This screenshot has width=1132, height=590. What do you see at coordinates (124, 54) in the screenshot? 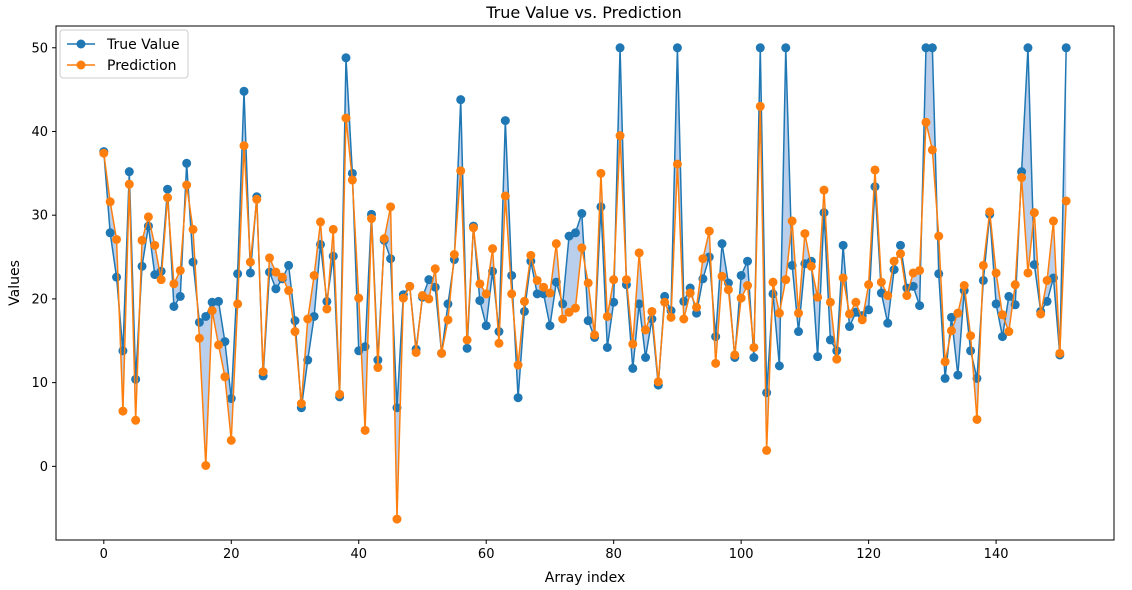
I see `legend-box` at bounding box center [124, 54].